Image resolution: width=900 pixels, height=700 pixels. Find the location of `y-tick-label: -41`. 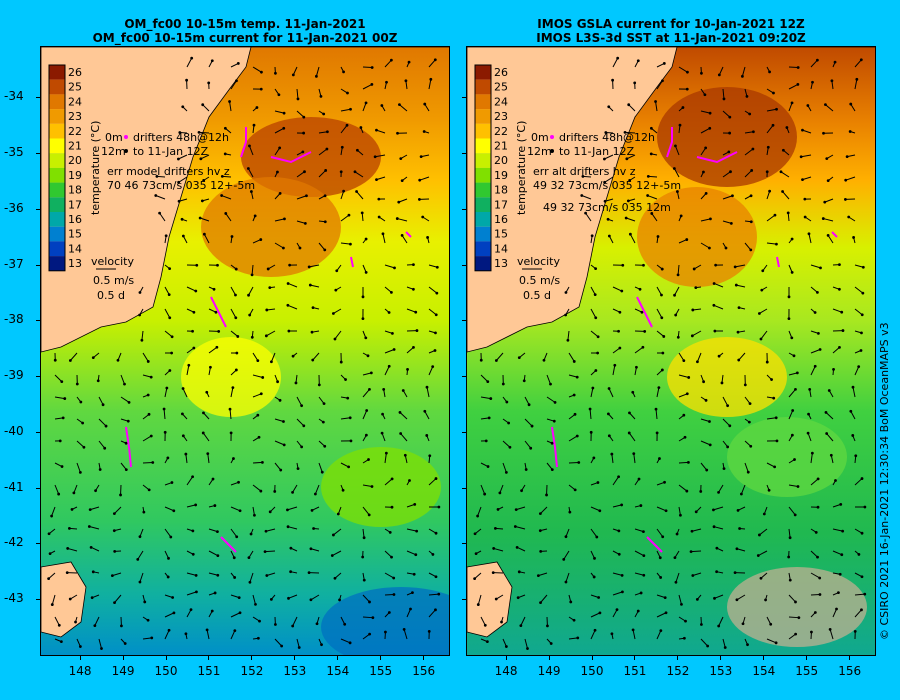

y-tick-label: -41 is located at coordinates (14, 486).